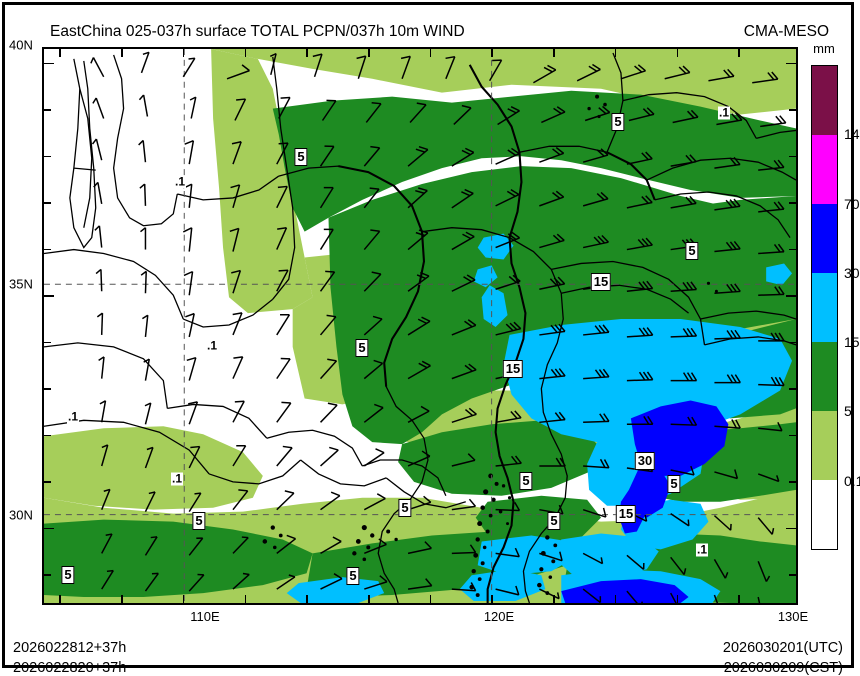 This screenshot has height=676, width=860. I want to click on colorbar-tick-label: 5, so click(848, 411).